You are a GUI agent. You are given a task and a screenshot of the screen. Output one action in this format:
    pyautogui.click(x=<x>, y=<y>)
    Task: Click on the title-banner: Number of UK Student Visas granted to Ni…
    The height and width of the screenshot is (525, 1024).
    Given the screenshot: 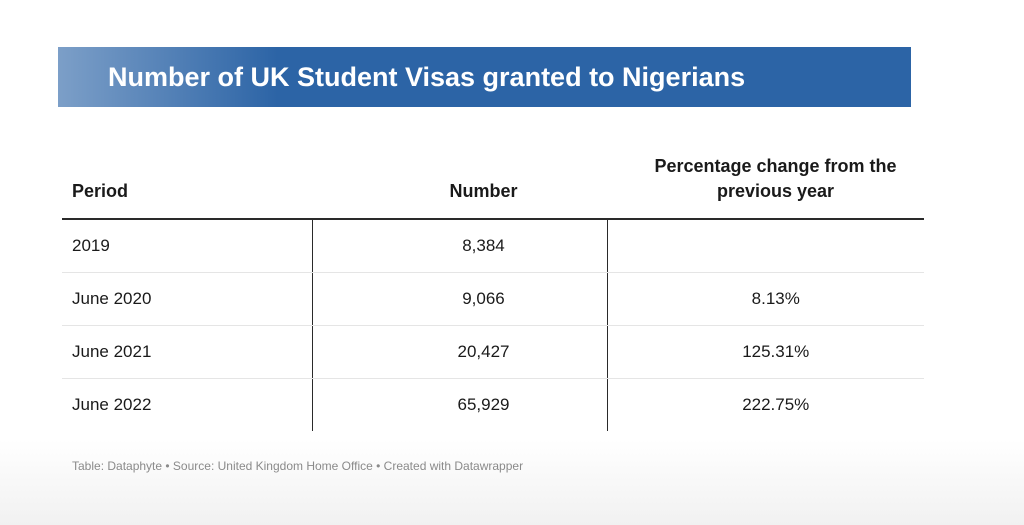 What is the action you would take?
    pyautogui.click(x=484, y=77)
    